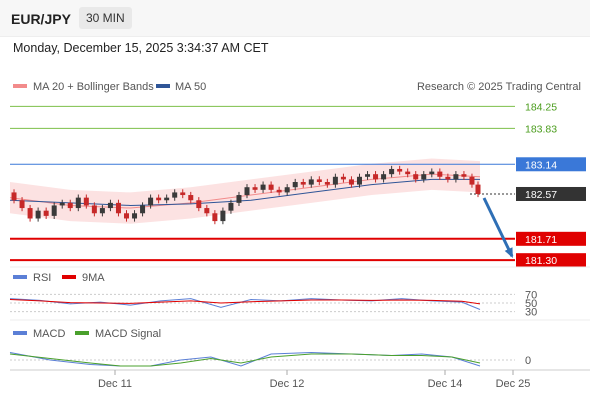 This screenshot has width=590, height=400. I want to click on rsi-legend-label: RSI, so click(42, 278).